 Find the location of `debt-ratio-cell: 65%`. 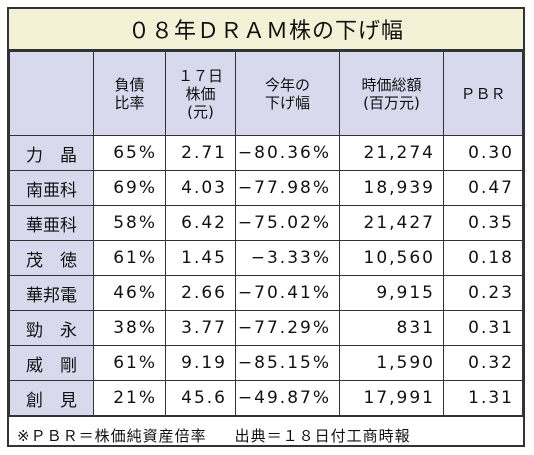

debt-ratio-cell: 65% is located at coordinates (129, 153).